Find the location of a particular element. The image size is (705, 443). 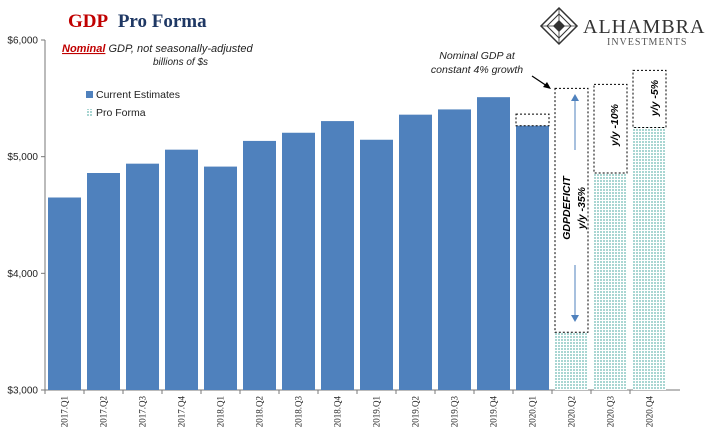

x-tick-label: 2018.Q4 is located at coordinates (338, 412).